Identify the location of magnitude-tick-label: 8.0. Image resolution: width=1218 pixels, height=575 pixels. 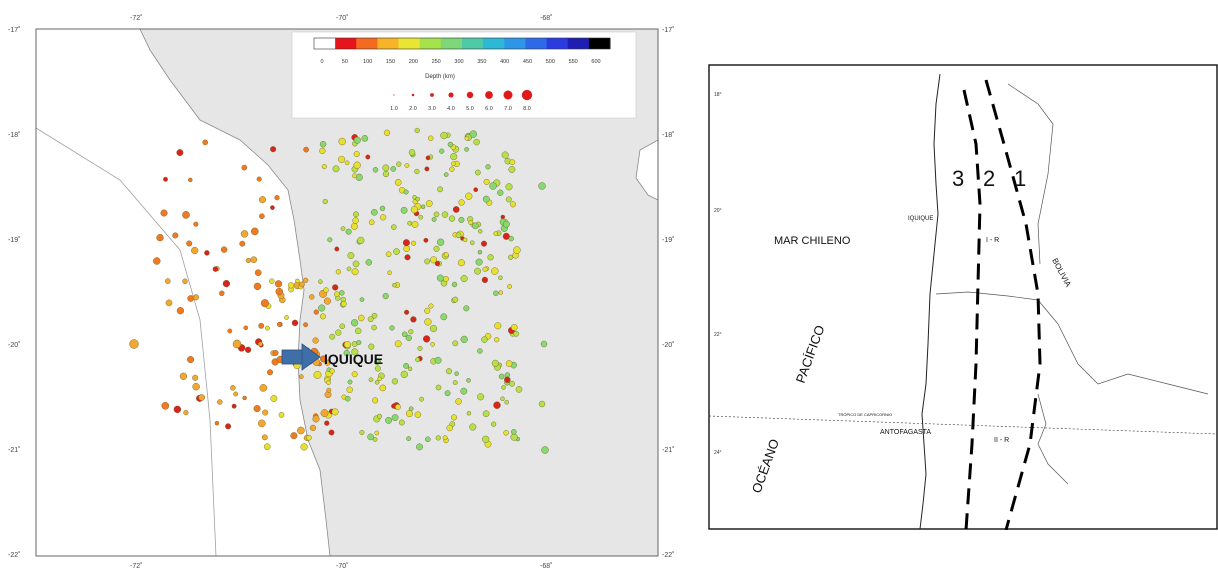
(527, 109).